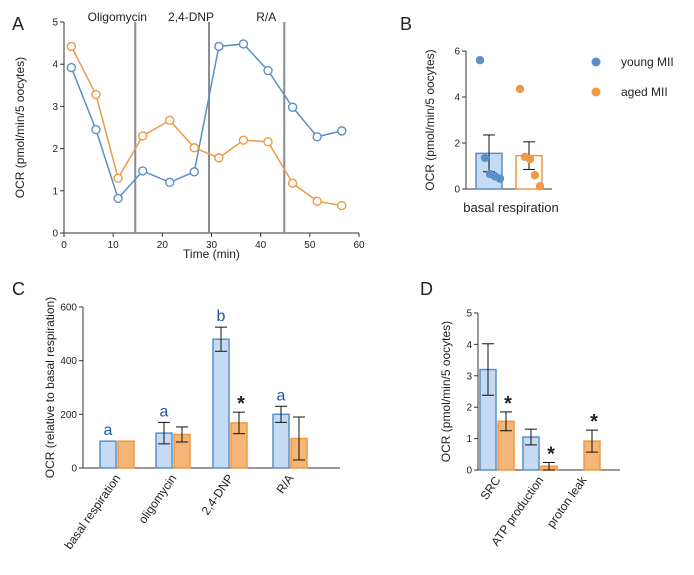  Describe the element at coordinates (647, 62) in the screenshot. I see `legend-label-young-mii: young MII` at that location.